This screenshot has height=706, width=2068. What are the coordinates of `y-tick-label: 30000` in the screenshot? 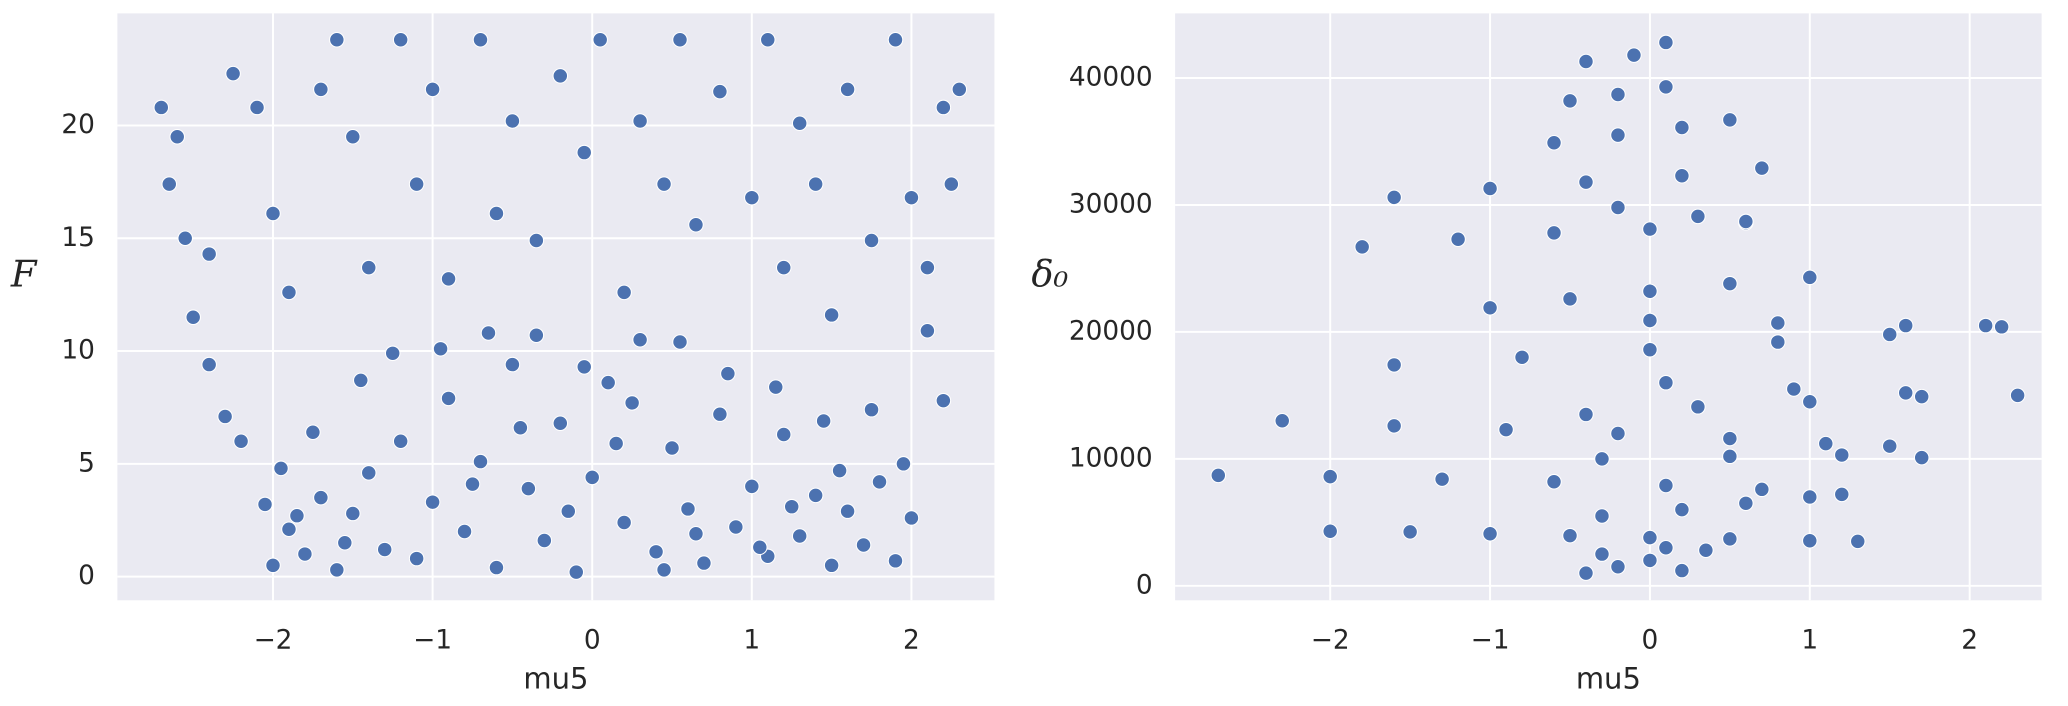 It's located at (1111, 204).